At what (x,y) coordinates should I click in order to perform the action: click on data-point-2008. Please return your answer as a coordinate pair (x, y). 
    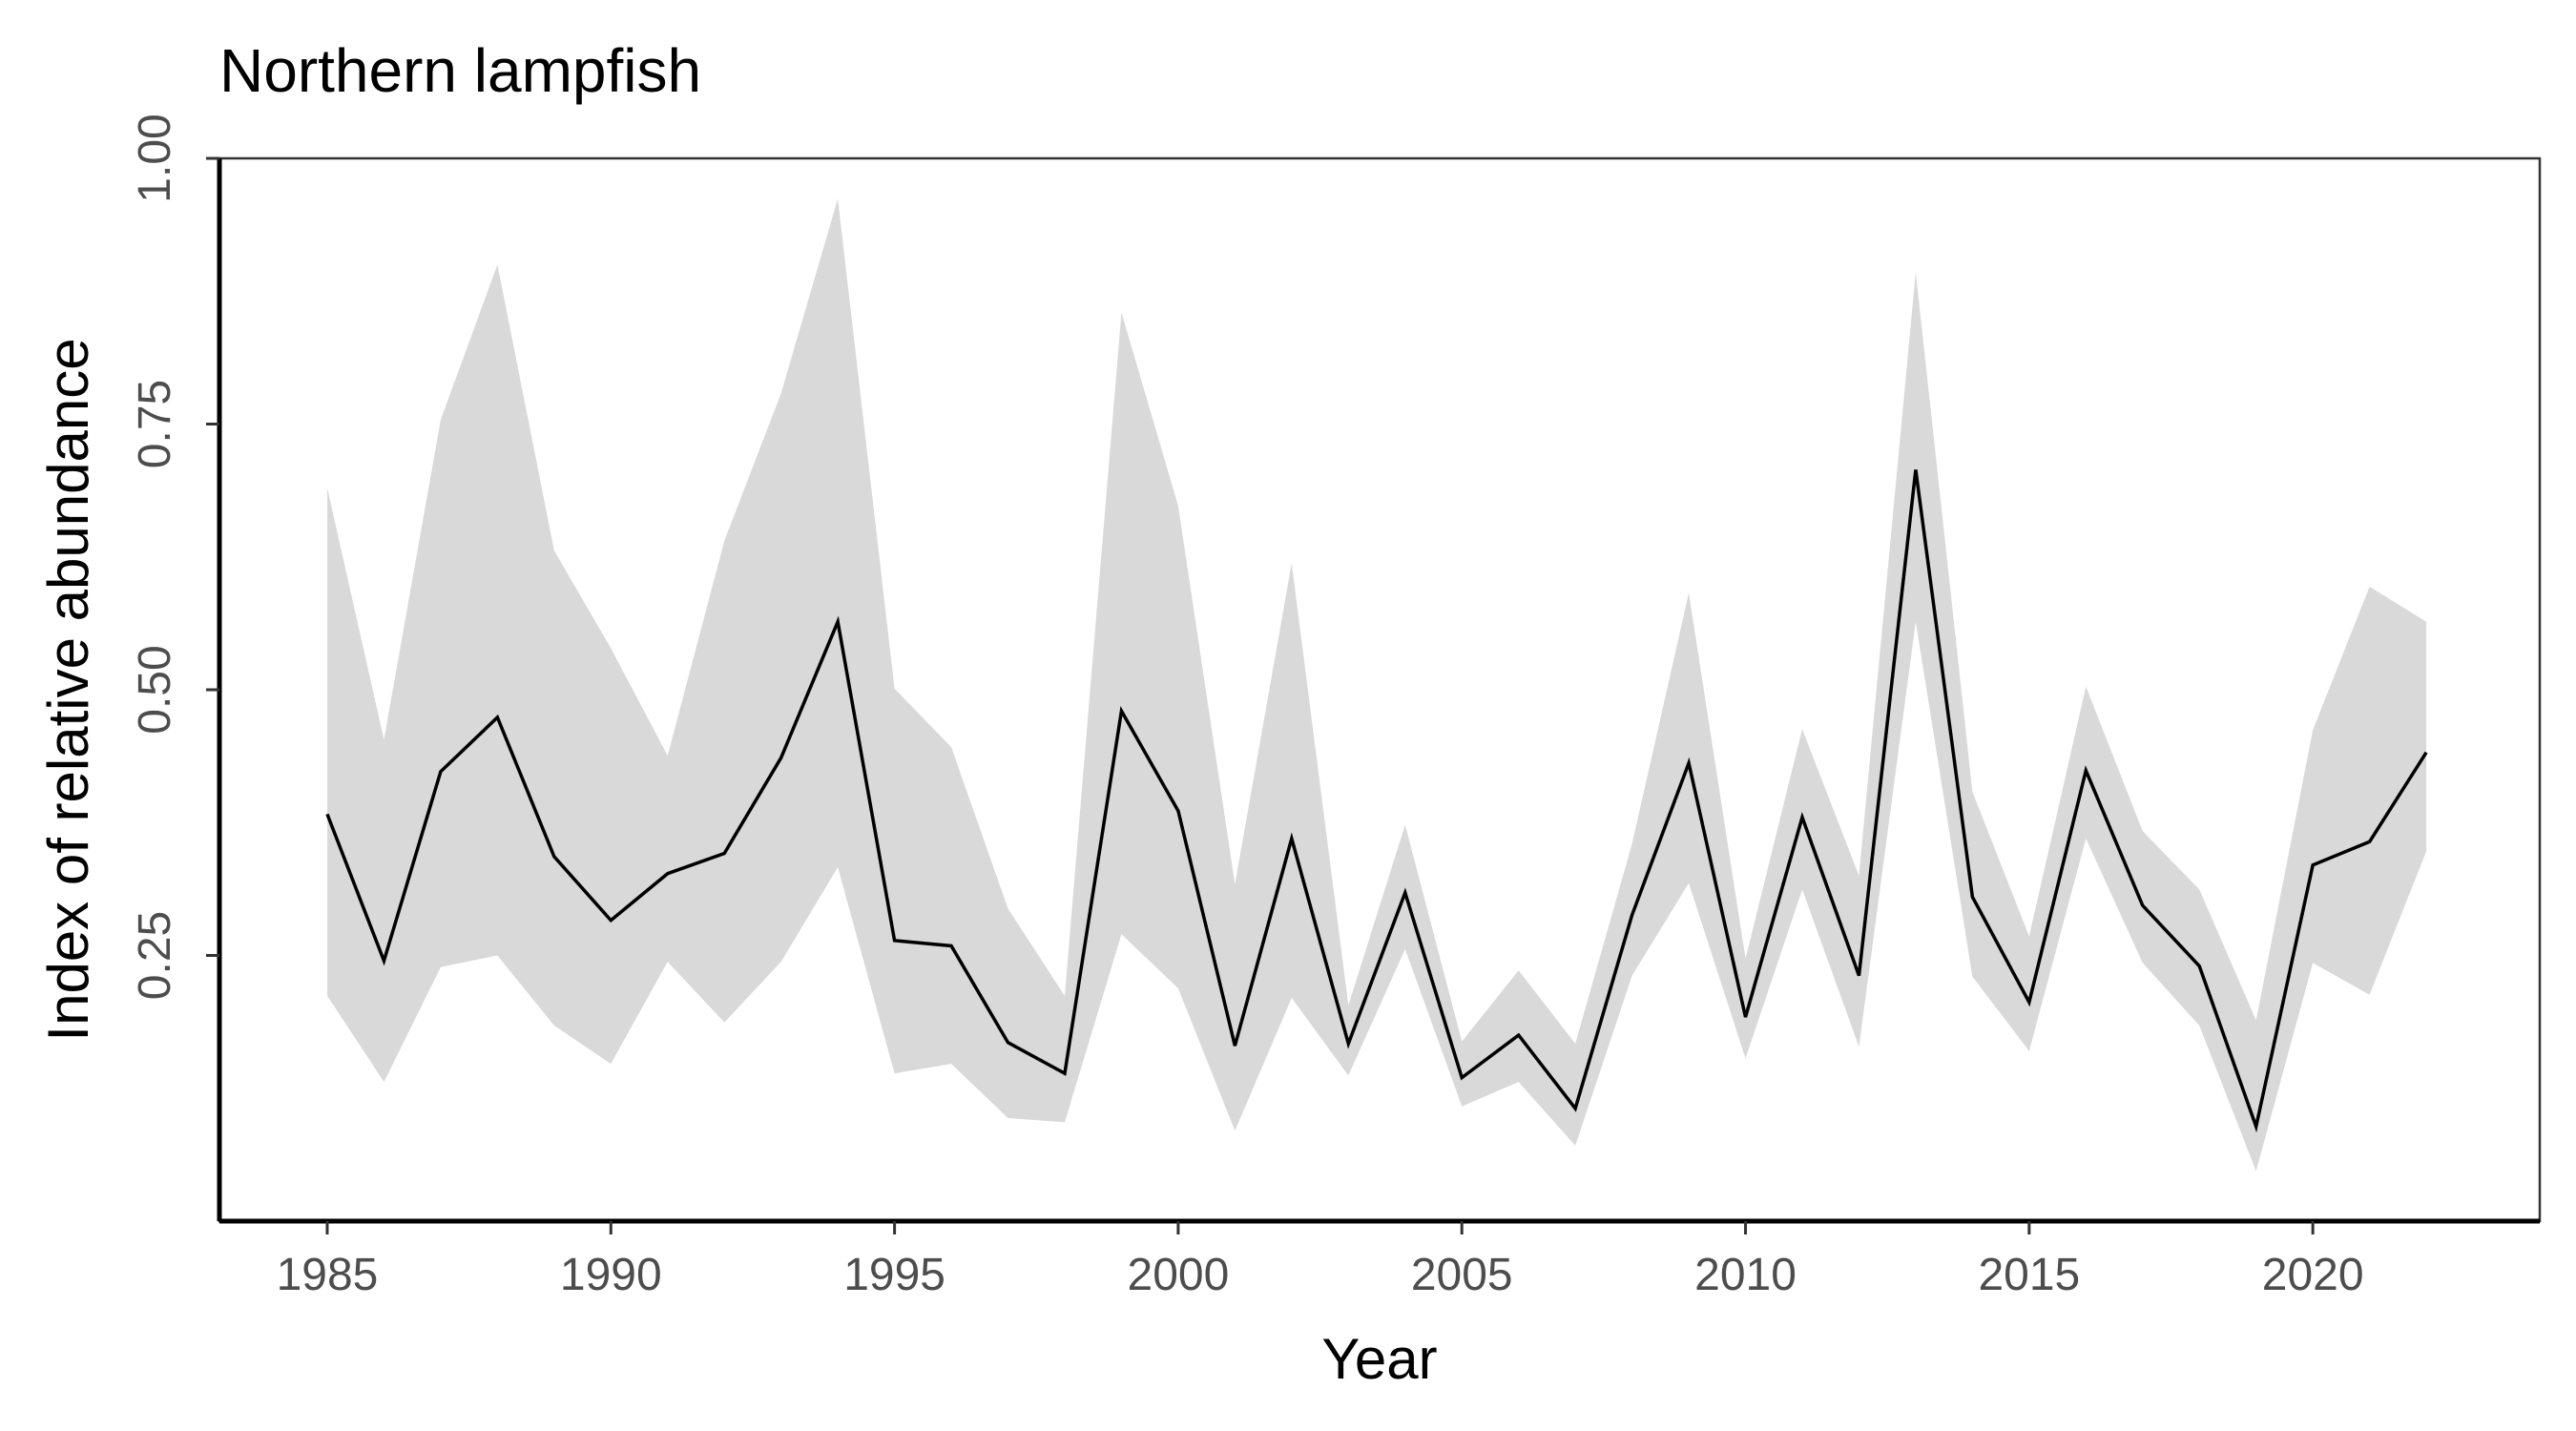
    Looking at the image, I should click on (1632, 915).